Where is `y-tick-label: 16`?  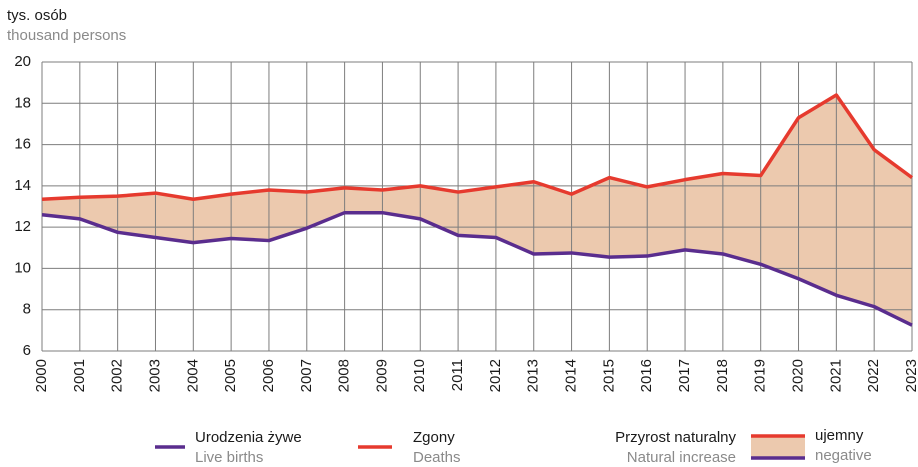
y-tick-label: 16 is located at coordinates (22, 144).